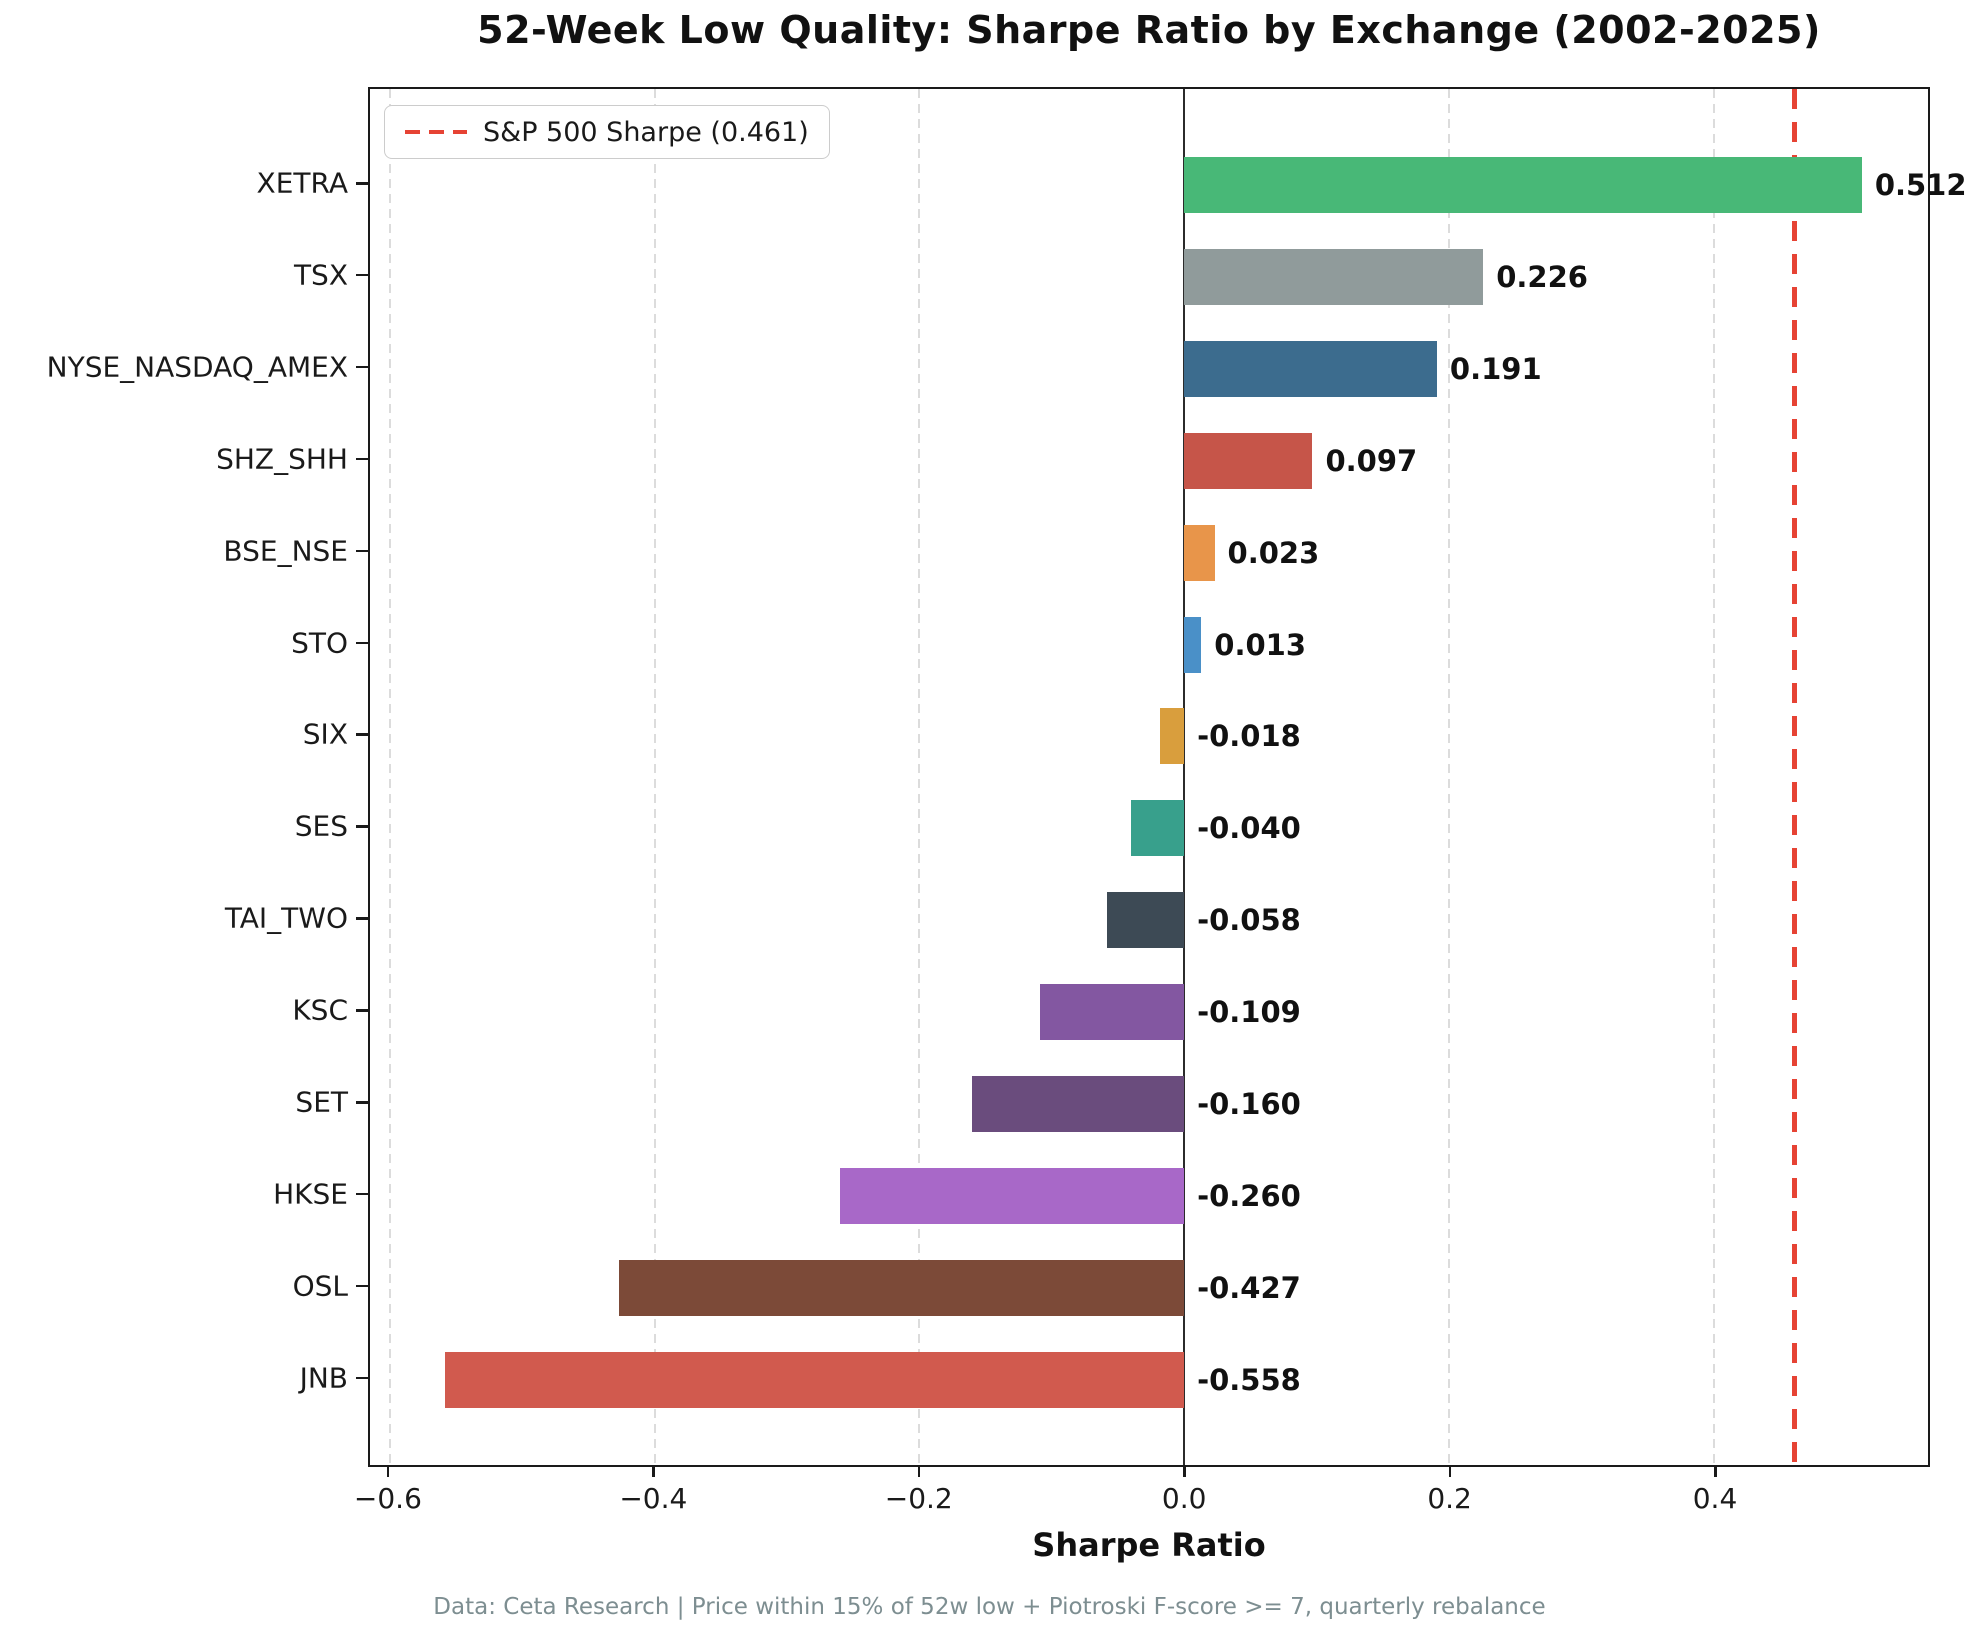 The height and width of the screenshot is (1647, 1979). I want to click on y-axis-label-ses: SES, so click(321, 826).